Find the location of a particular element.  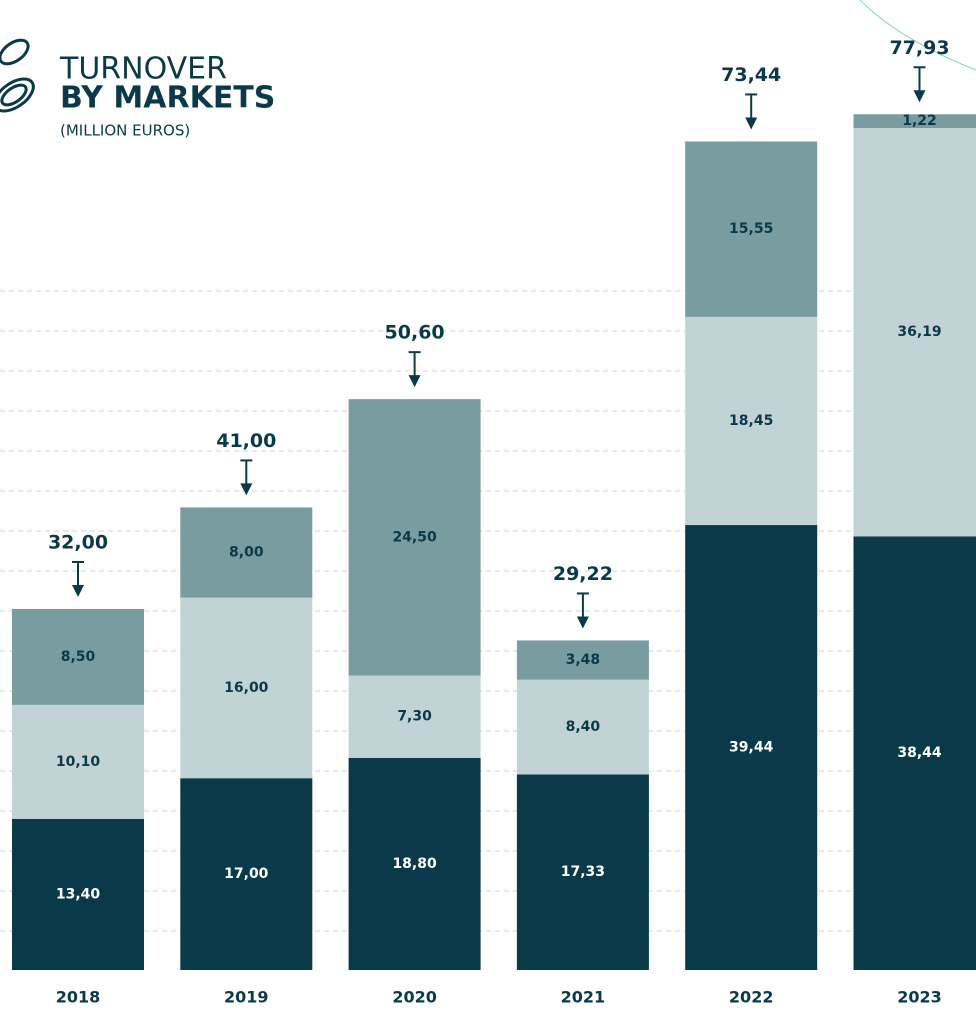

segment-label: 16,00 is located at coordinates (246, 688).